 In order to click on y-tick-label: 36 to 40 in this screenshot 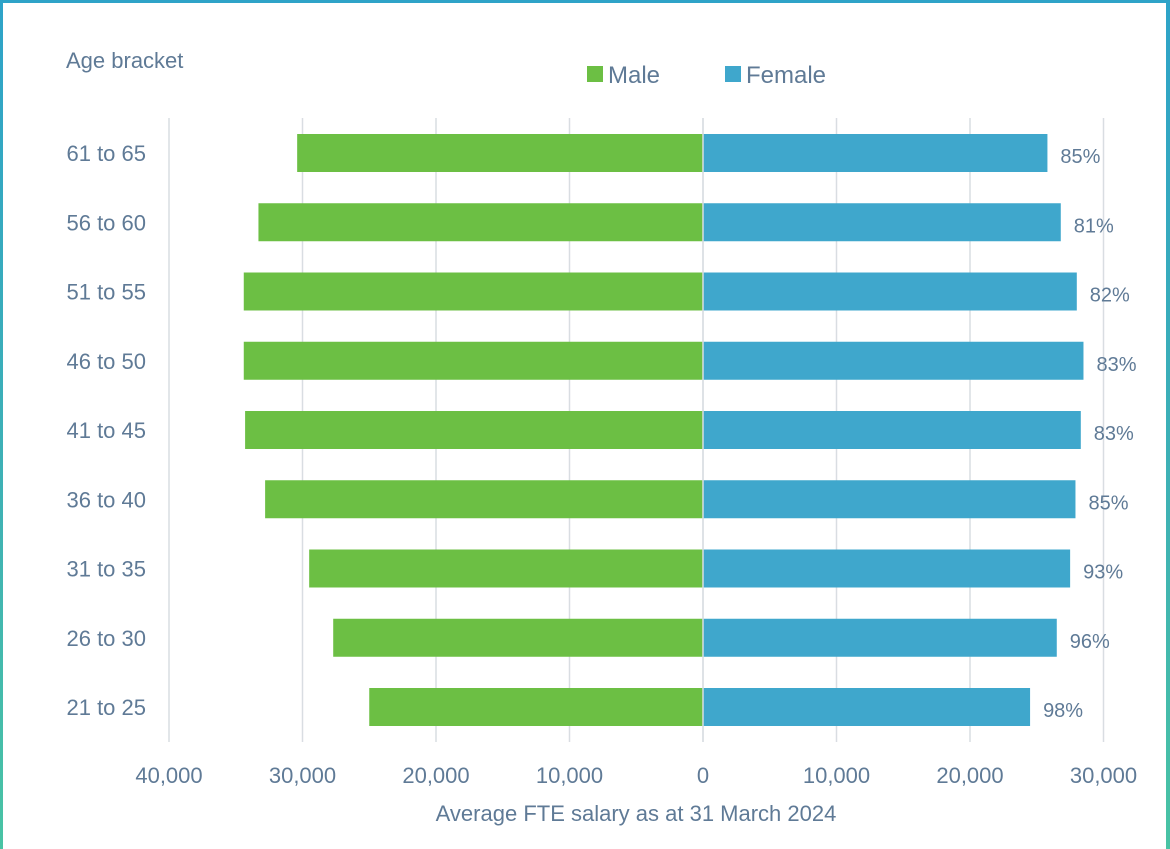, I will do `click(106, 499)`.